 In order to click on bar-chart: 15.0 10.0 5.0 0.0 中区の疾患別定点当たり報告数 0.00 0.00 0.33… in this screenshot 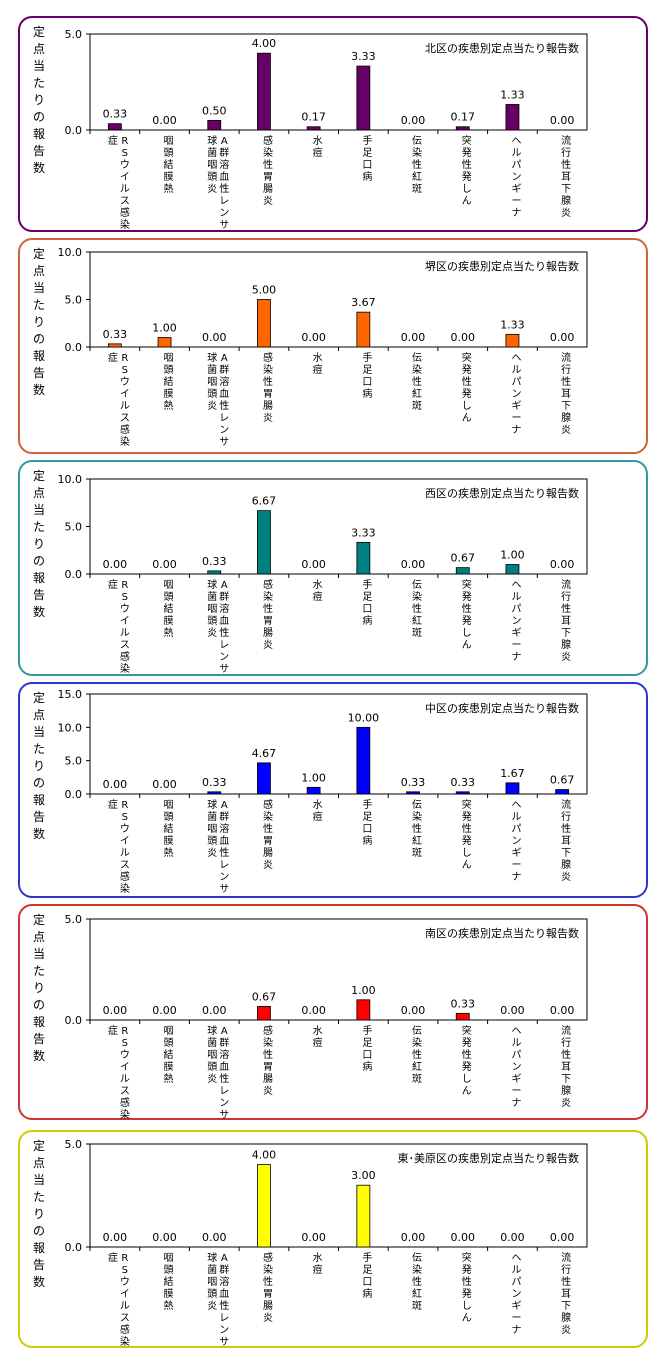, I will do `click(323, 744)`.